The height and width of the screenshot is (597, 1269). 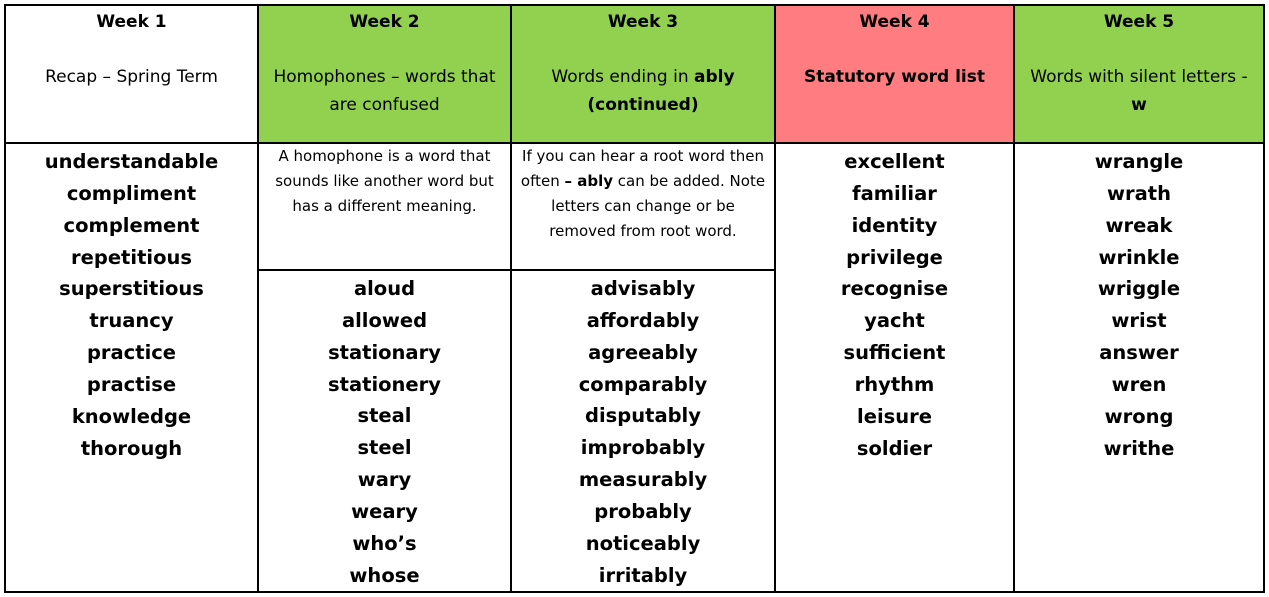 I want to click on spelling-word: knowledge, so click(x=131, y=416).